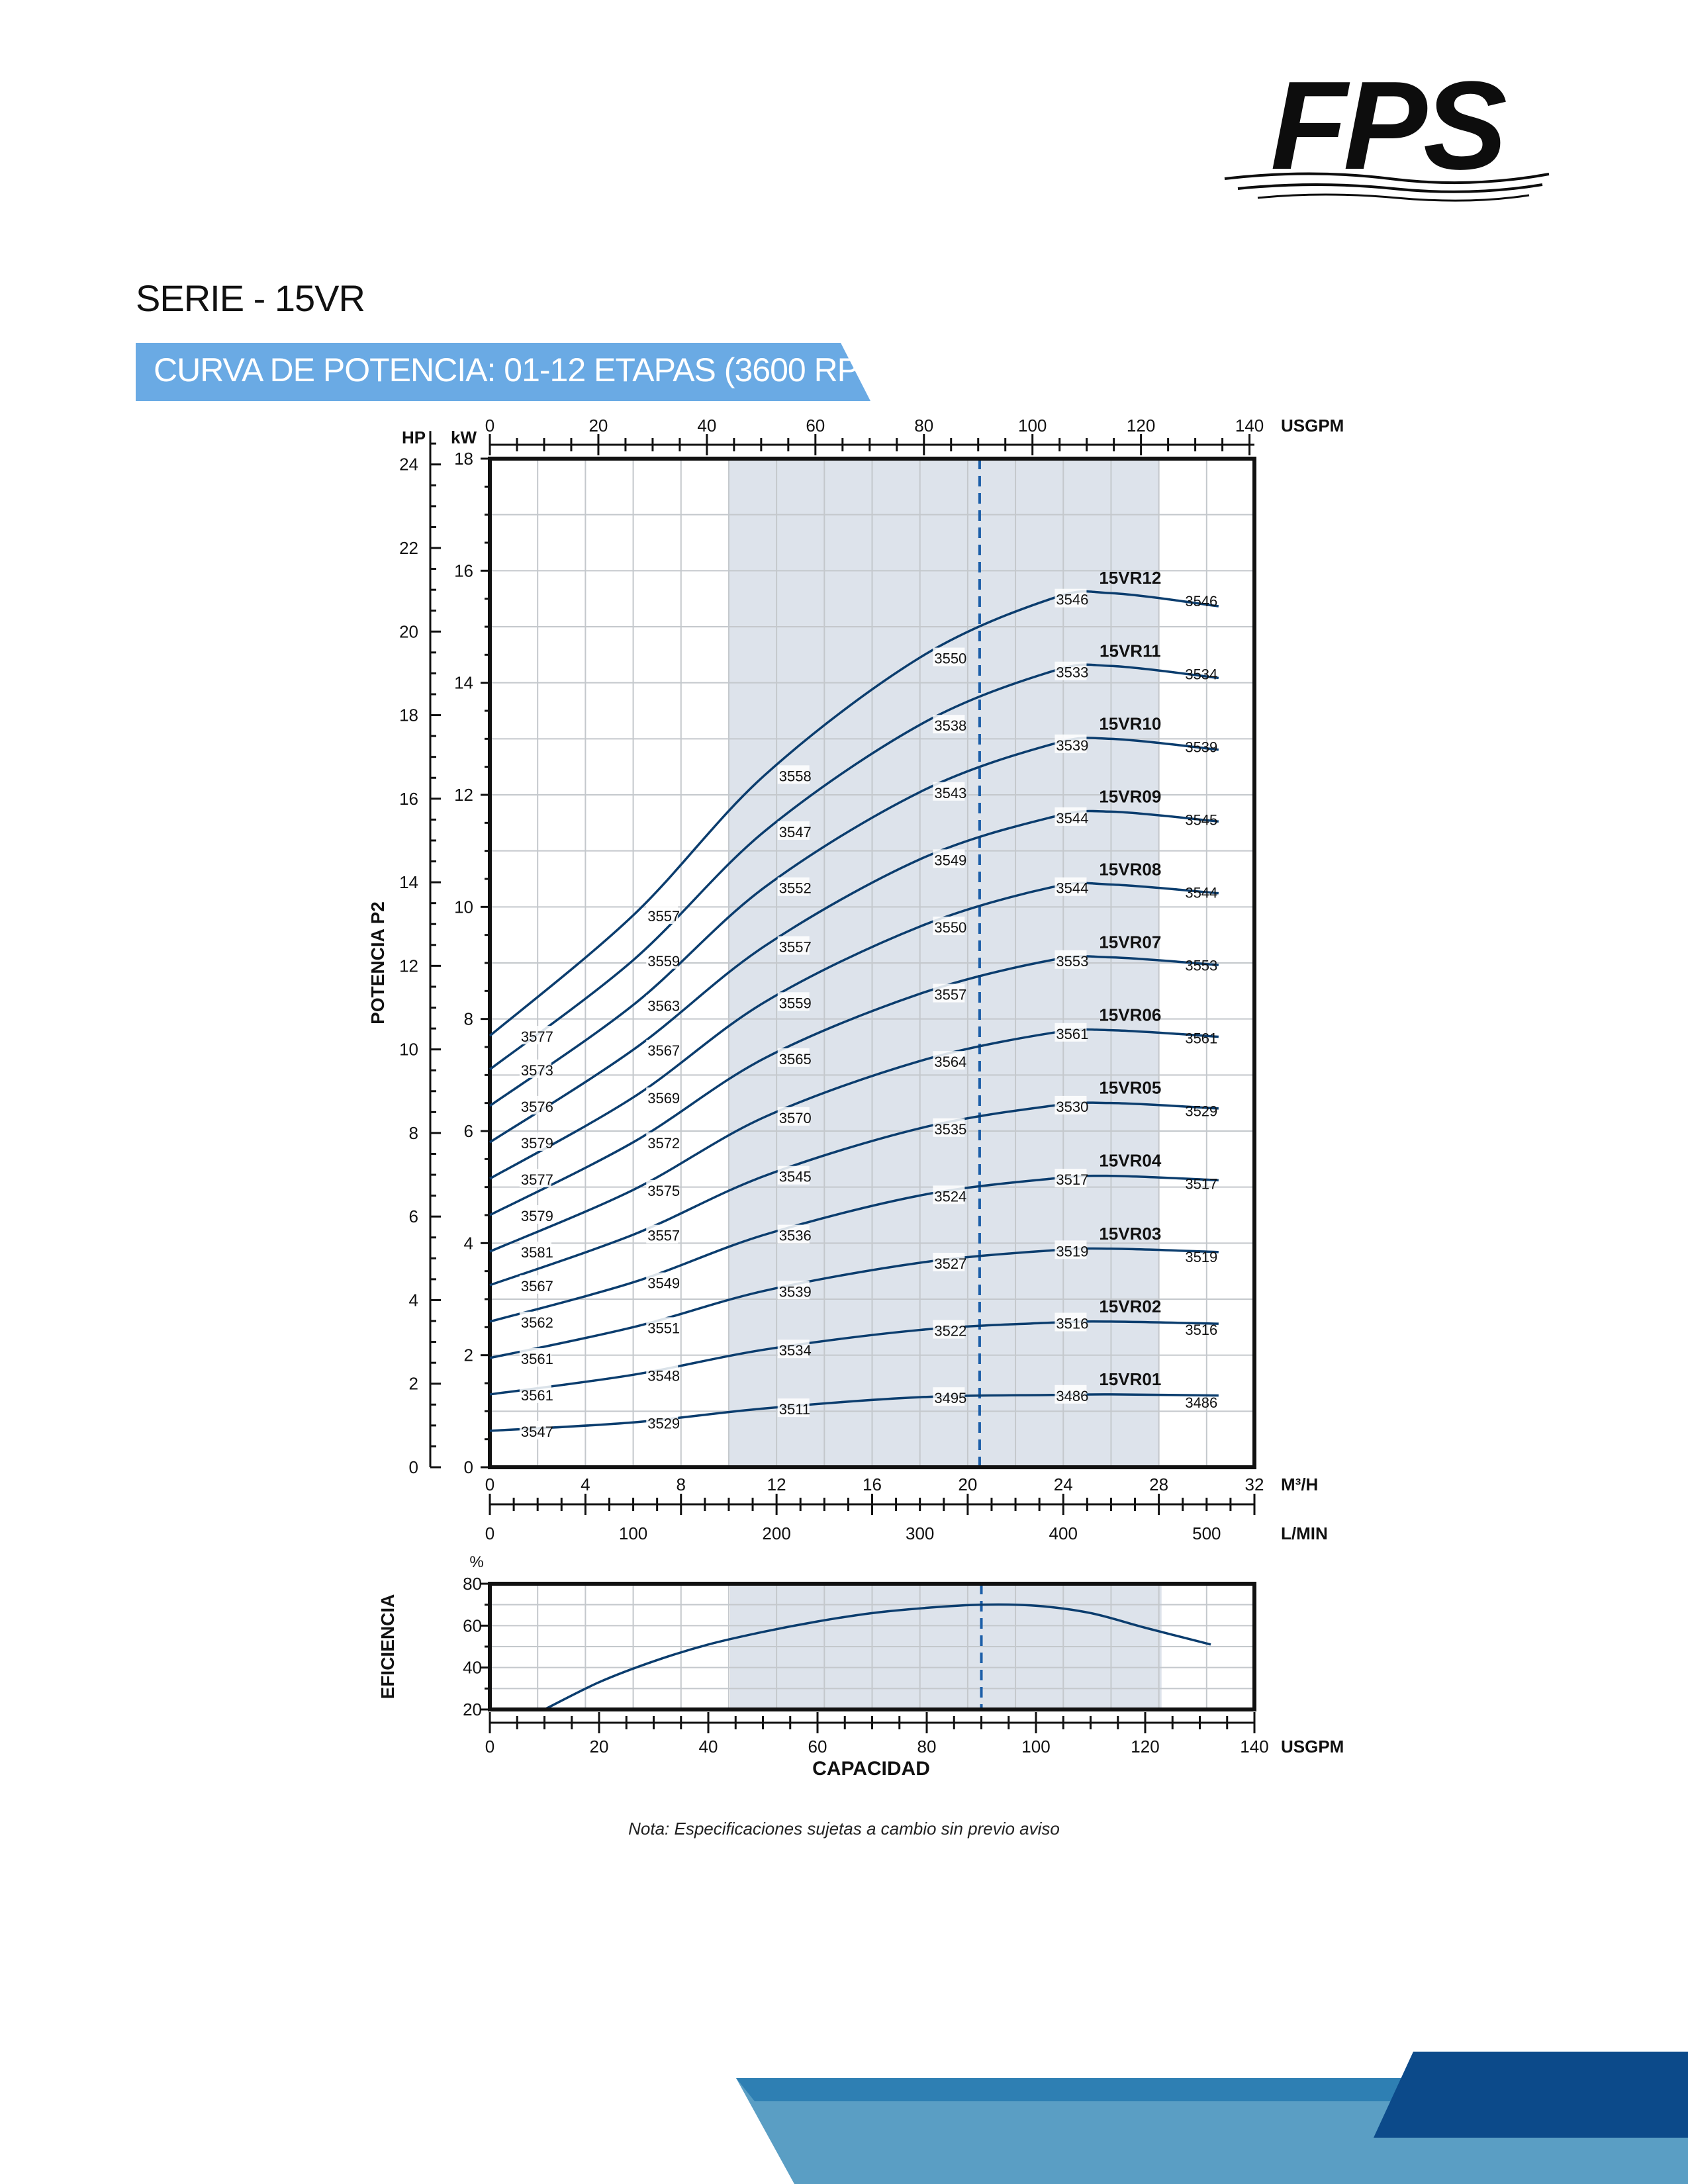  What do you see at coordinates (1312, 425) in the screenshot?
I see `top-axis-unit: USGPM` at bounding box center [1312, 425].